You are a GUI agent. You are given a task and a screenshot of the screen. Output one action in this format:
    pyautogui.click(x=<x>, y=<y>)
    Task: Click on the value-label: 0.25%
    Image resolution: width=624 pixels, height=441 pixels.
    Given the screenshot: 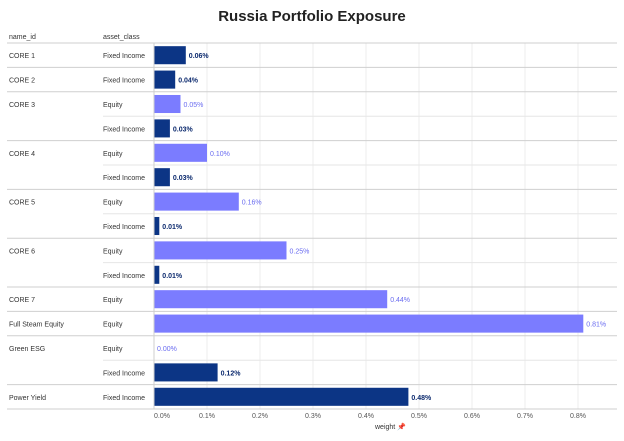 What is the action you would take?
    pyautogui.click(x=300, y=251)
    